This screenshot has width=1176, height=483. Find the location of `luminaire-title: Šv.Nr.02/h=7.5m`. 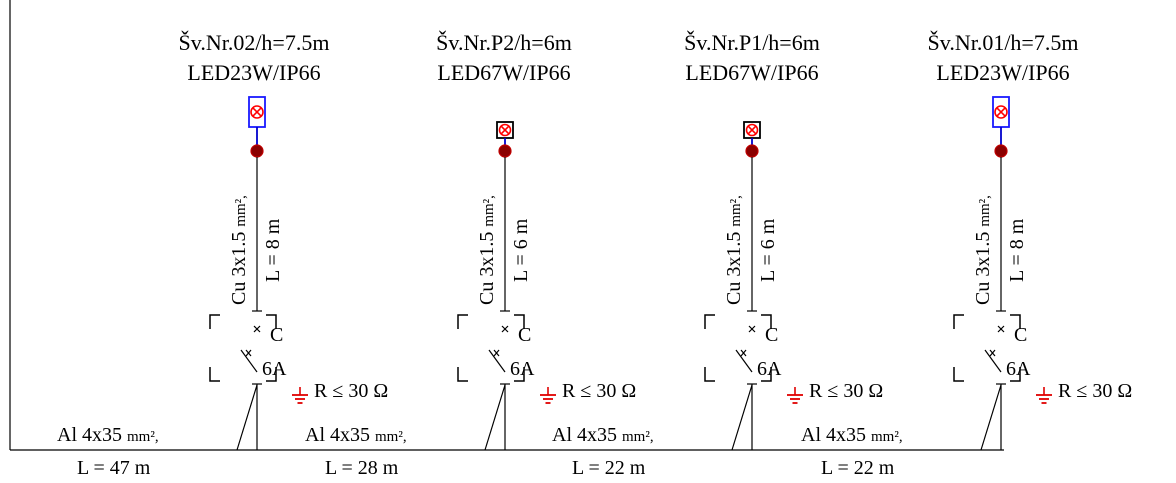

luminaire-title: Šv.Nr.02/h=7.5m is located at coordinates (254, 42).